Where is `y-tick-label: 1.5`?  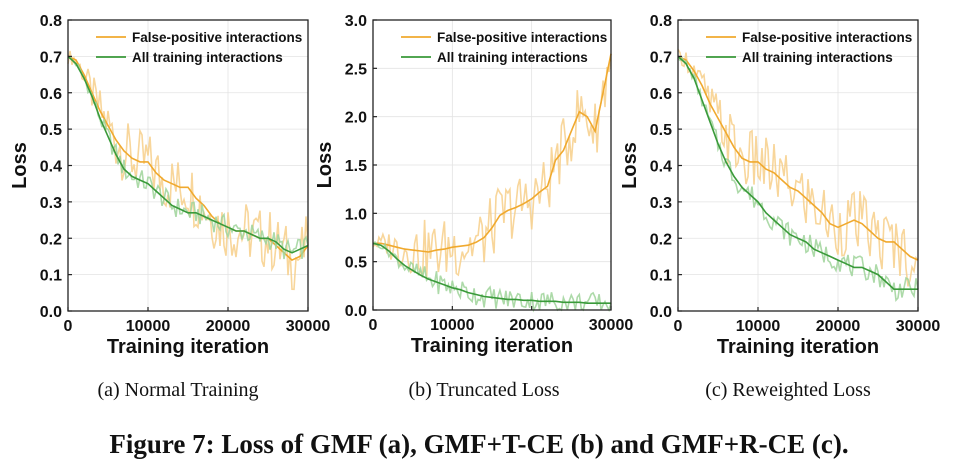 y-tick-label: 1.5 is located at coordinates (356, 166).